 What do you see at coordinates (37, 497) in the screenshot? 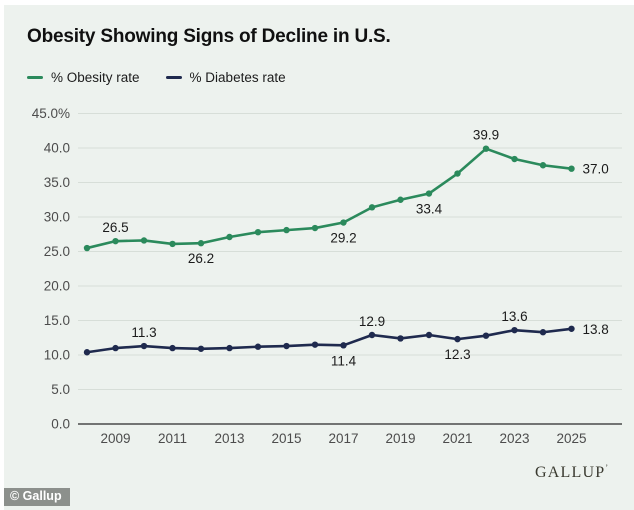
I see `copyright-watermark: © Gallup` at bounding box center [37, 497].